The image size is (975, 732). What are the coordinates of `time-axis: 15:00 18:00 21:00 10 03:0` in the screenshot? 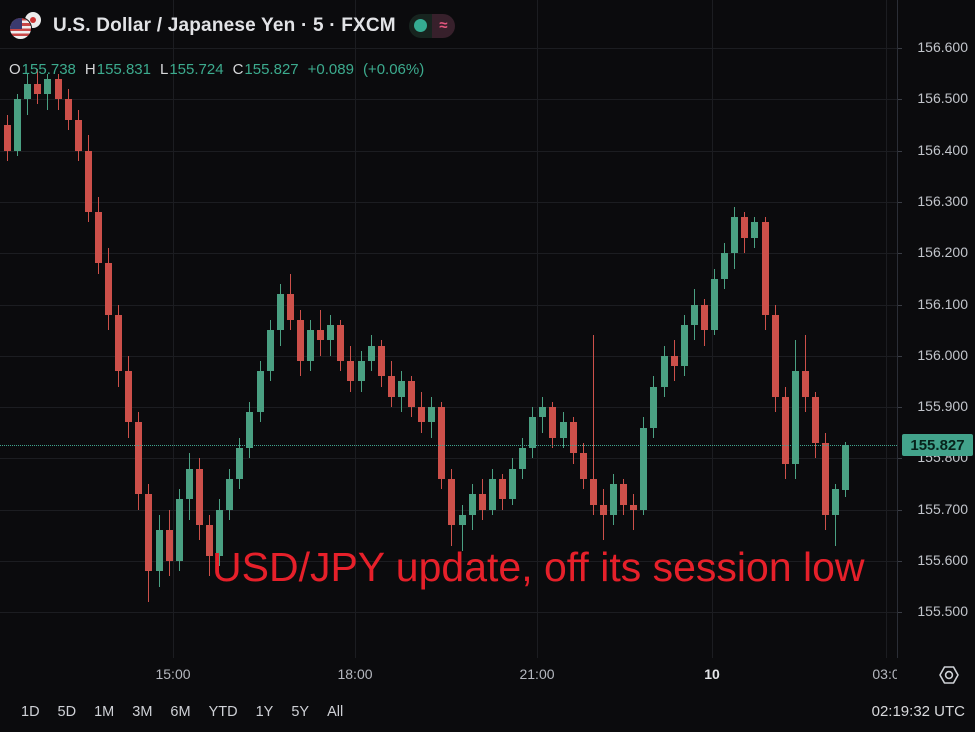 It's located at (487, 675).